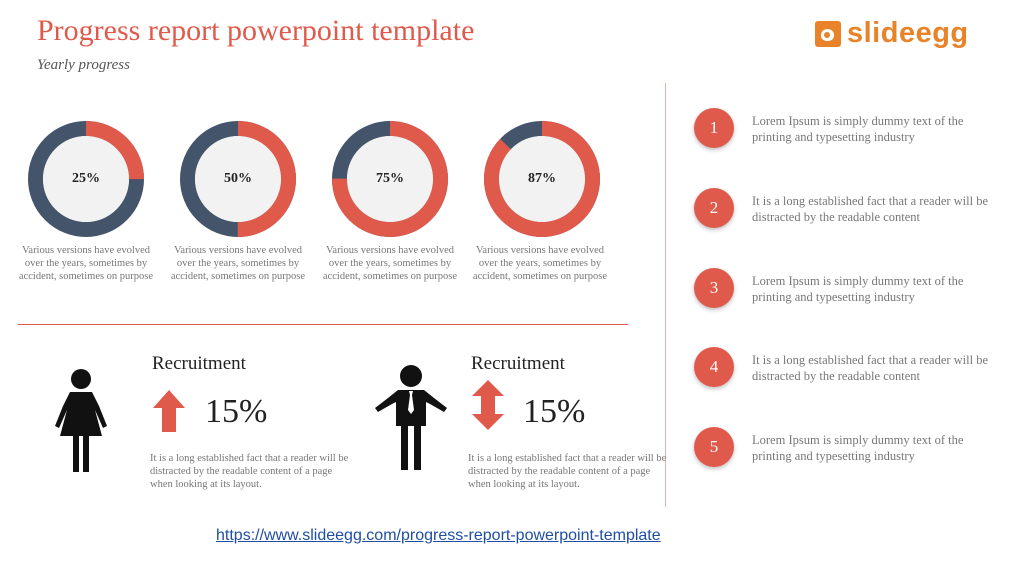 The height and width of the screenshot is (576, 1024). What do you see at coordinates (714, 367) in the screenshot?
I see `step-number-4: 4` at bounding box center [714, 367].